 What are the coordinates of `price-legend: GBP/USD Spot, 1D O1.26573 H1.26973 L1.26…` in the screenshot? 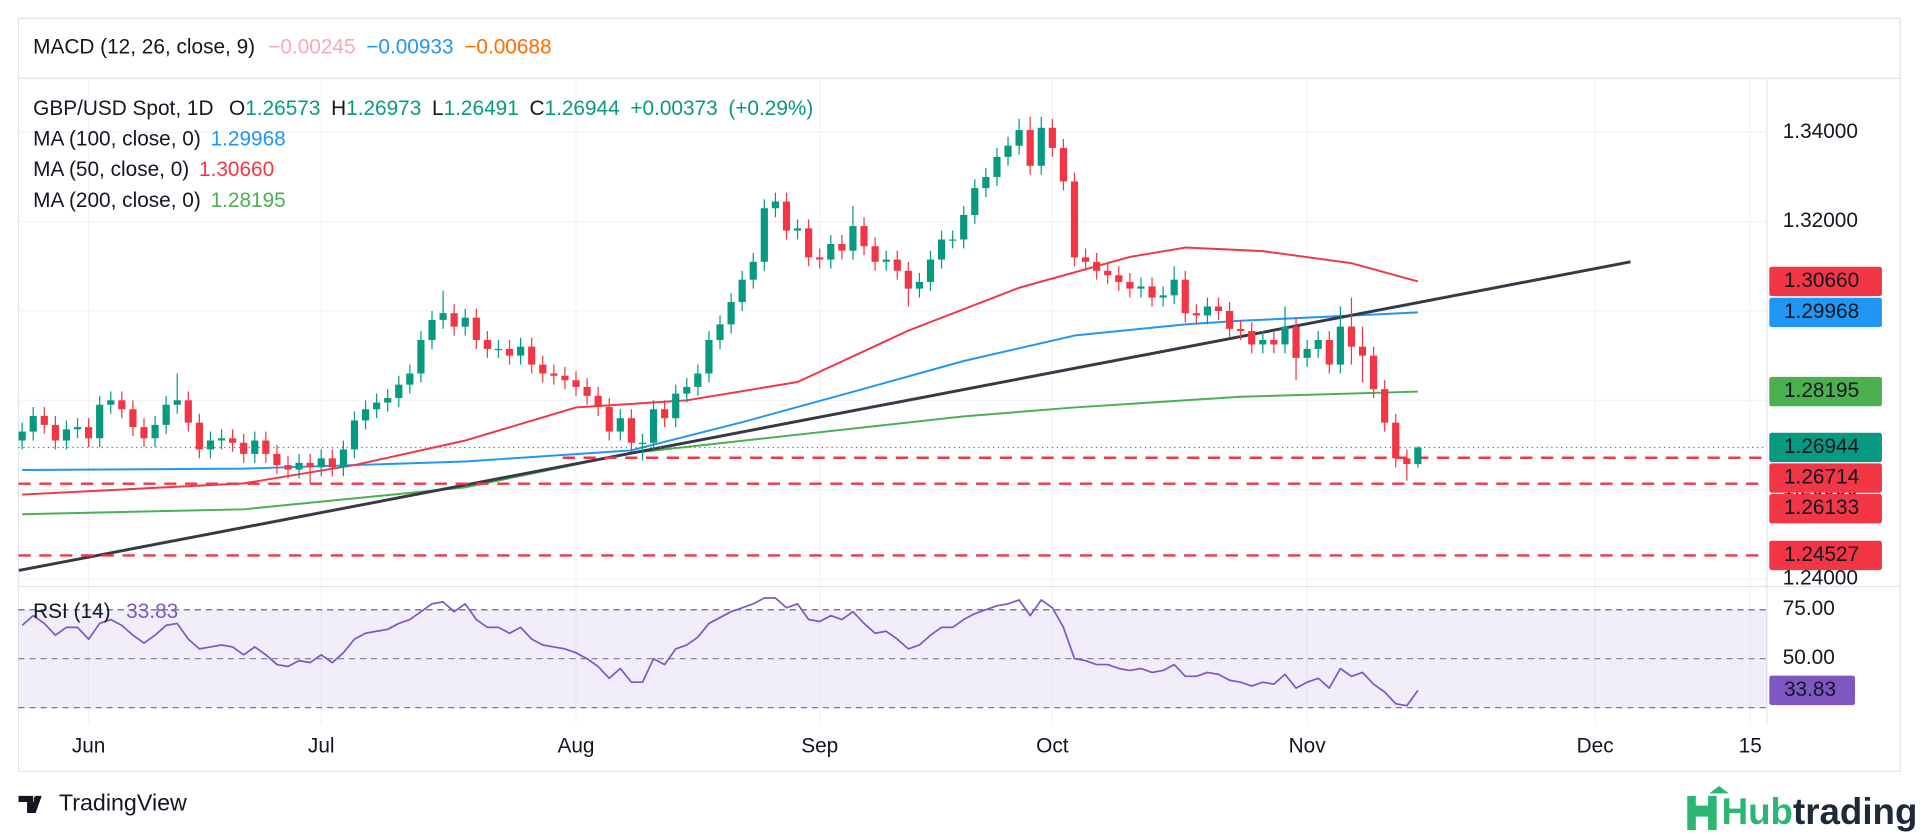 It's located at (423, 107).